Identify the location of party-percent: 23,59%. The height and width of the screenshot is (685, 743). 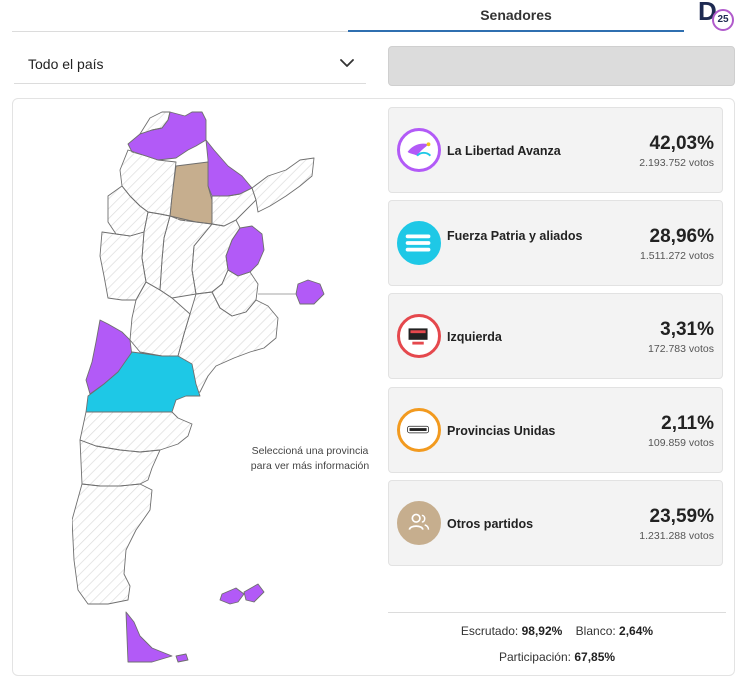
(681, 516).